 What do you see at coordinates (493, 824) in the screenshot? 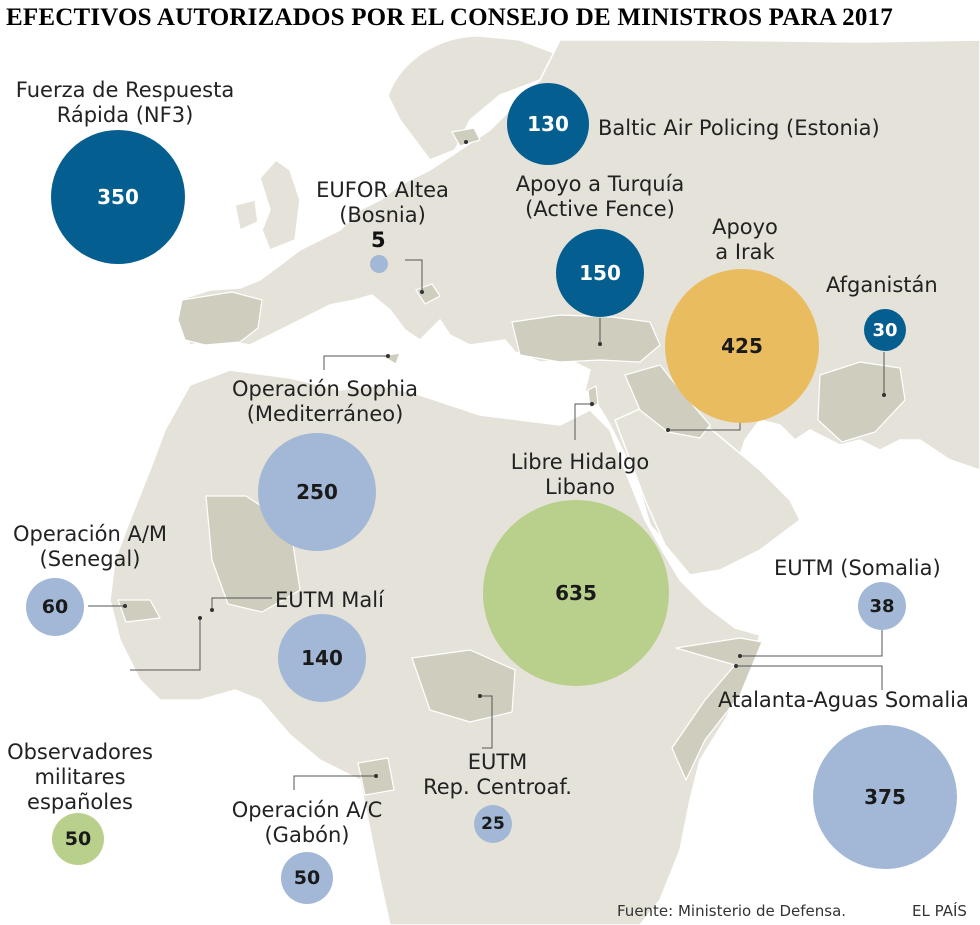
I see `bubble-eutm-centroafrica: 25` at bounding box center [493, 824].